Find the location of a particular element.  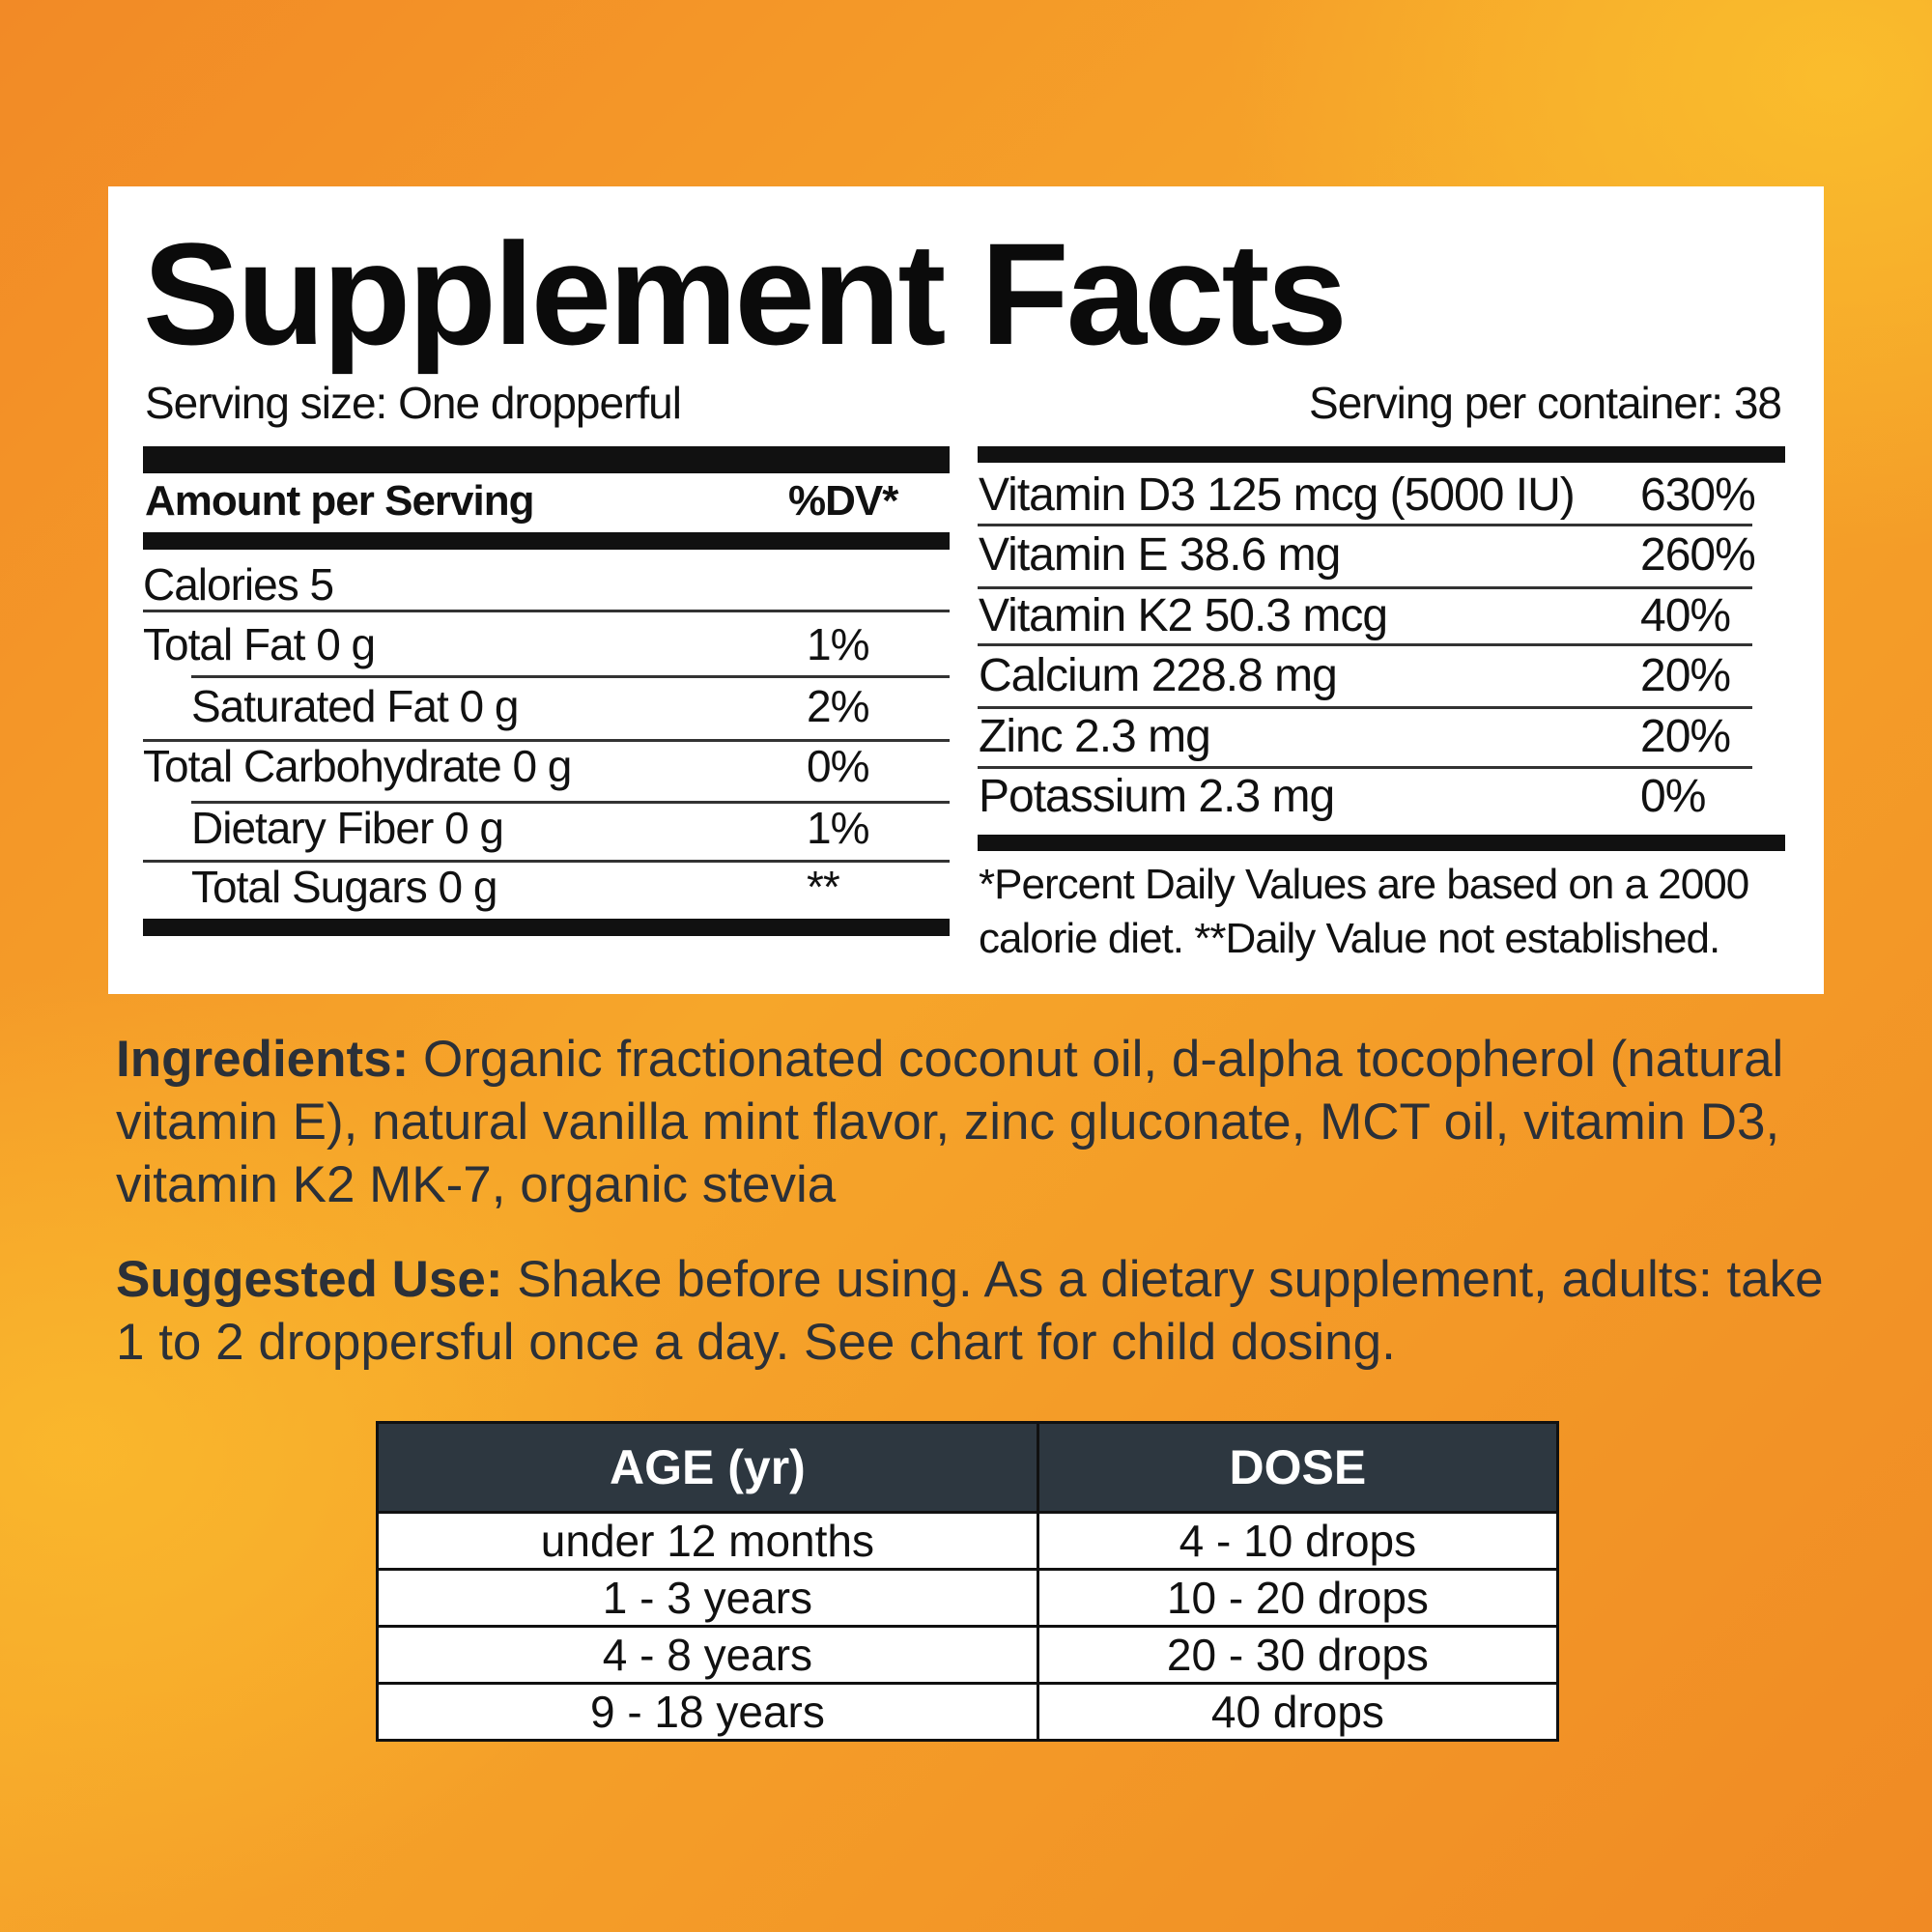

nutrient-label: Vitamin D3 125 mcg (5000 IU) is located at coordinates (1277, 495).